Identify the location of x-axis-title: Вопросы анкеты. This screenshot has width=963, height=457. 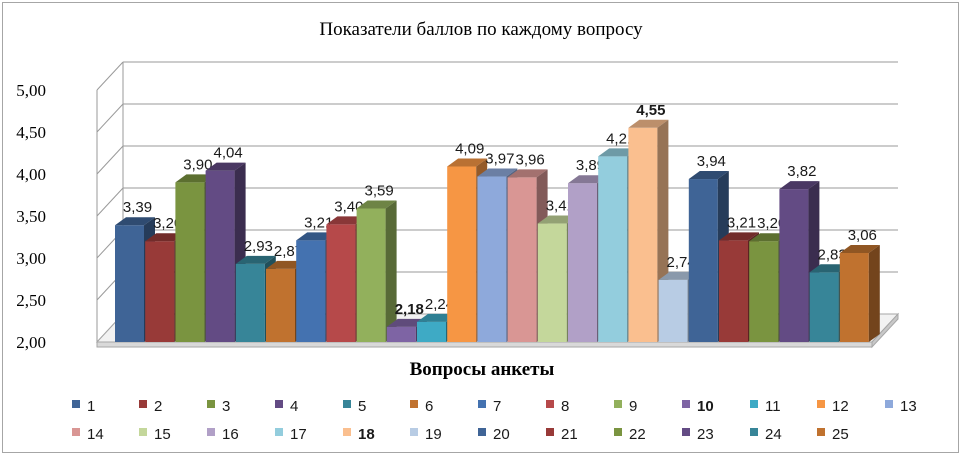
(482, 369).